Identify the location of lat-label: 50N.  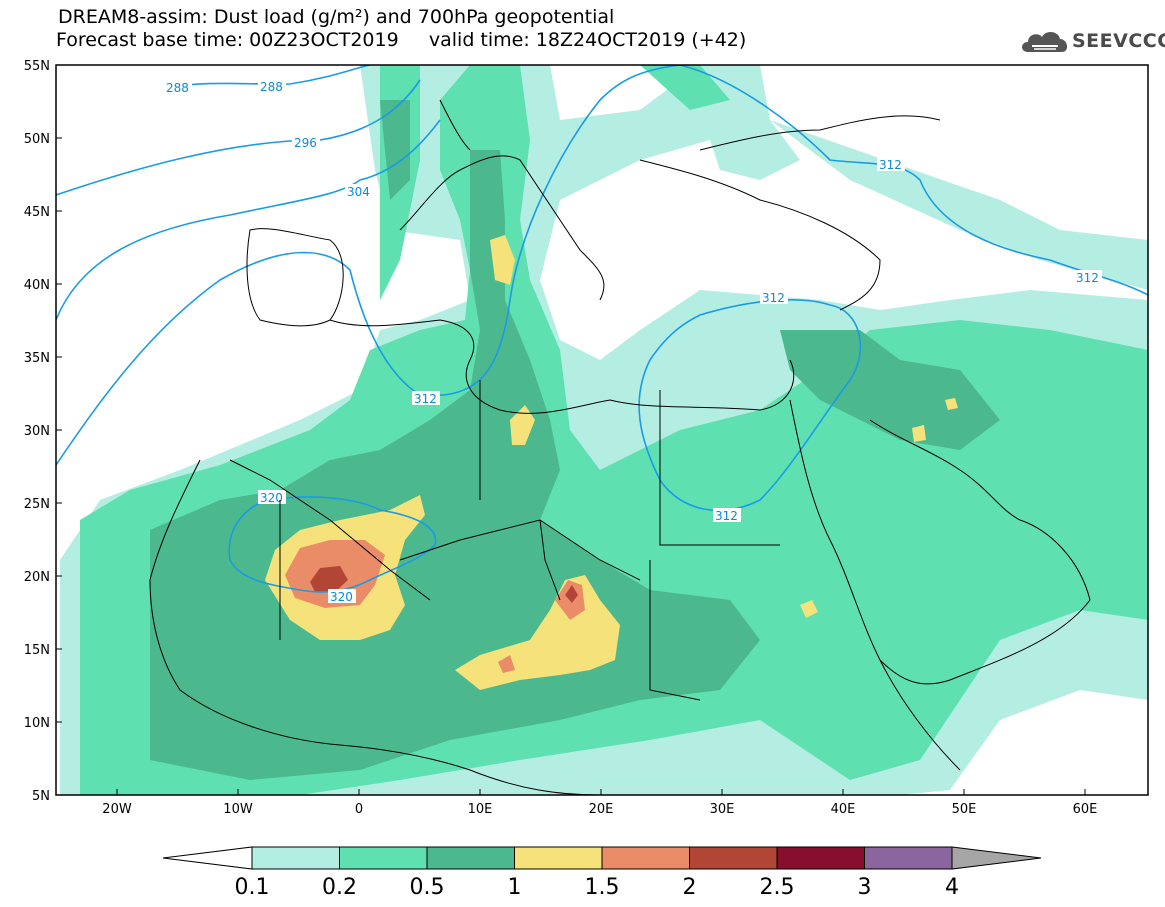
(37, 139).